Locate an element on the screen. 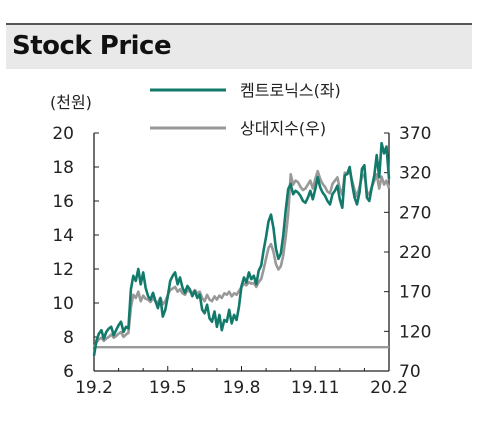 The height and width of the screenshot is (435, 486). left-tick-label: 10 is located at coordinates (63, 304).